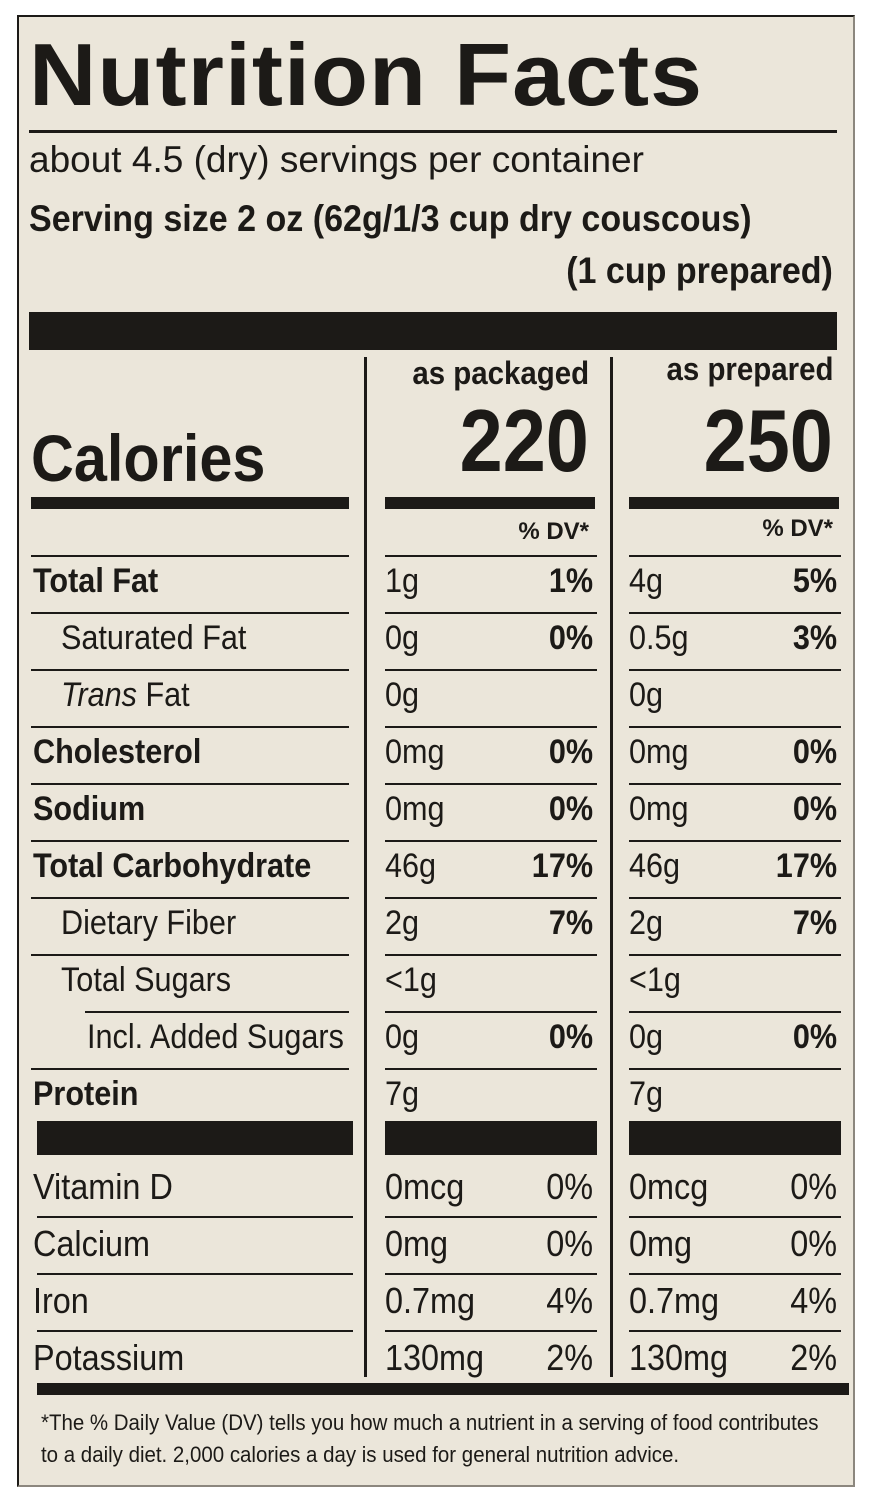 Image resolution: width=870 pixels, height=1500 pixels. I want to click on nutrient-row-dietary-fiber: Dietary Fiber 2g 7% 2g 7%, so click(438, 925).